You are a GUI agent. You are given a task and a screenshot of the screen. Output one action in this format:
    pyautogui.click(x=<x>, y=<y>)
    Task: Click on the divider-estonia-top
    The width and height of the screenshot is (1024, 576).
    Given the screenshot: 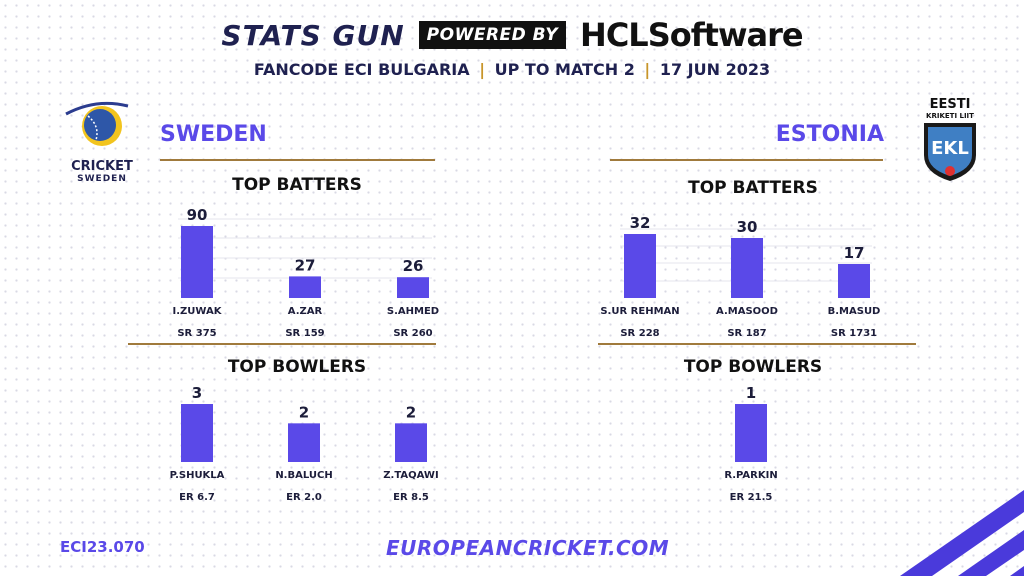 What is the action you would take?
    pyautogui.click(x=746, y=160)
    